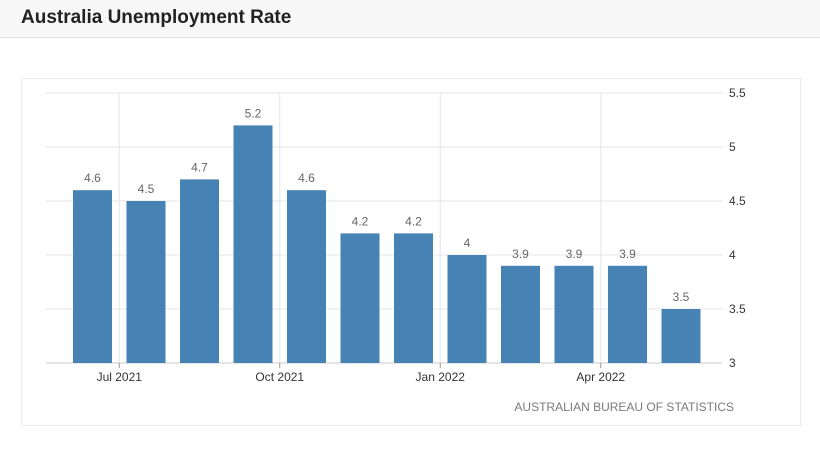 This screenshot has height=451, width=820. What do you see at coordinates (681, 297) in the screenshot?
I see `data-label: 3.5` at bounding box center [681, 297].